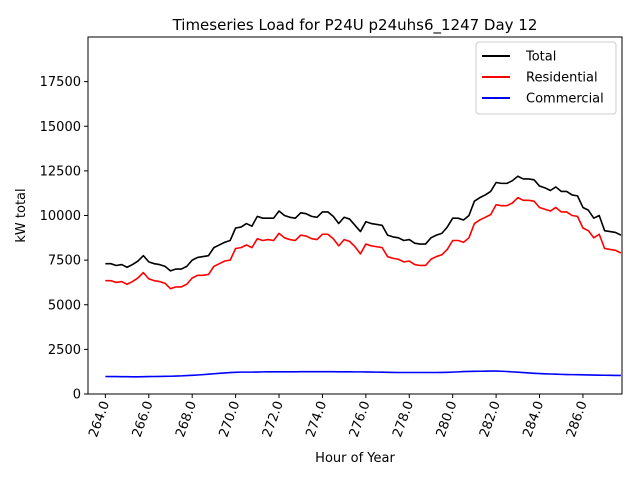 The image size is (640, 480). Describe the element at coordinates (21, 215) in the screenshot. I see `y-axis-title: kW total` at that location.